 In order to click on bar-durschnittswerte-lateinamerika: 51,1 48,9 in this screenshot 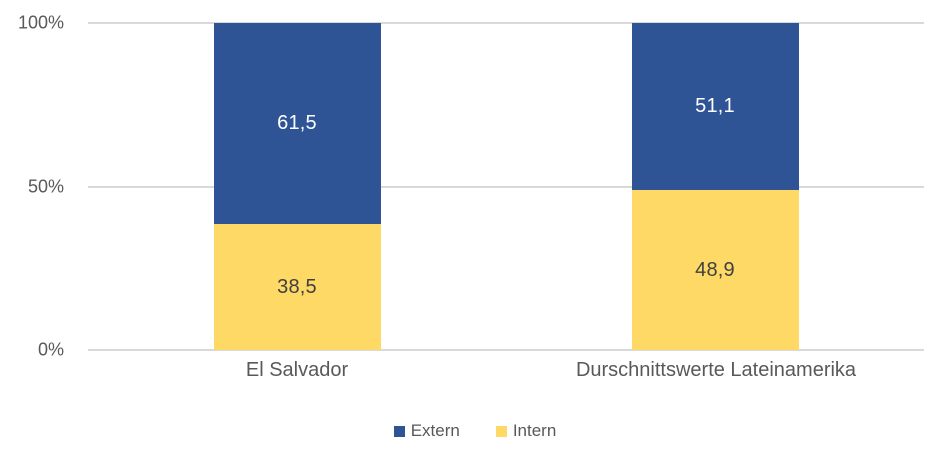, I will do `click(715, 186)`.